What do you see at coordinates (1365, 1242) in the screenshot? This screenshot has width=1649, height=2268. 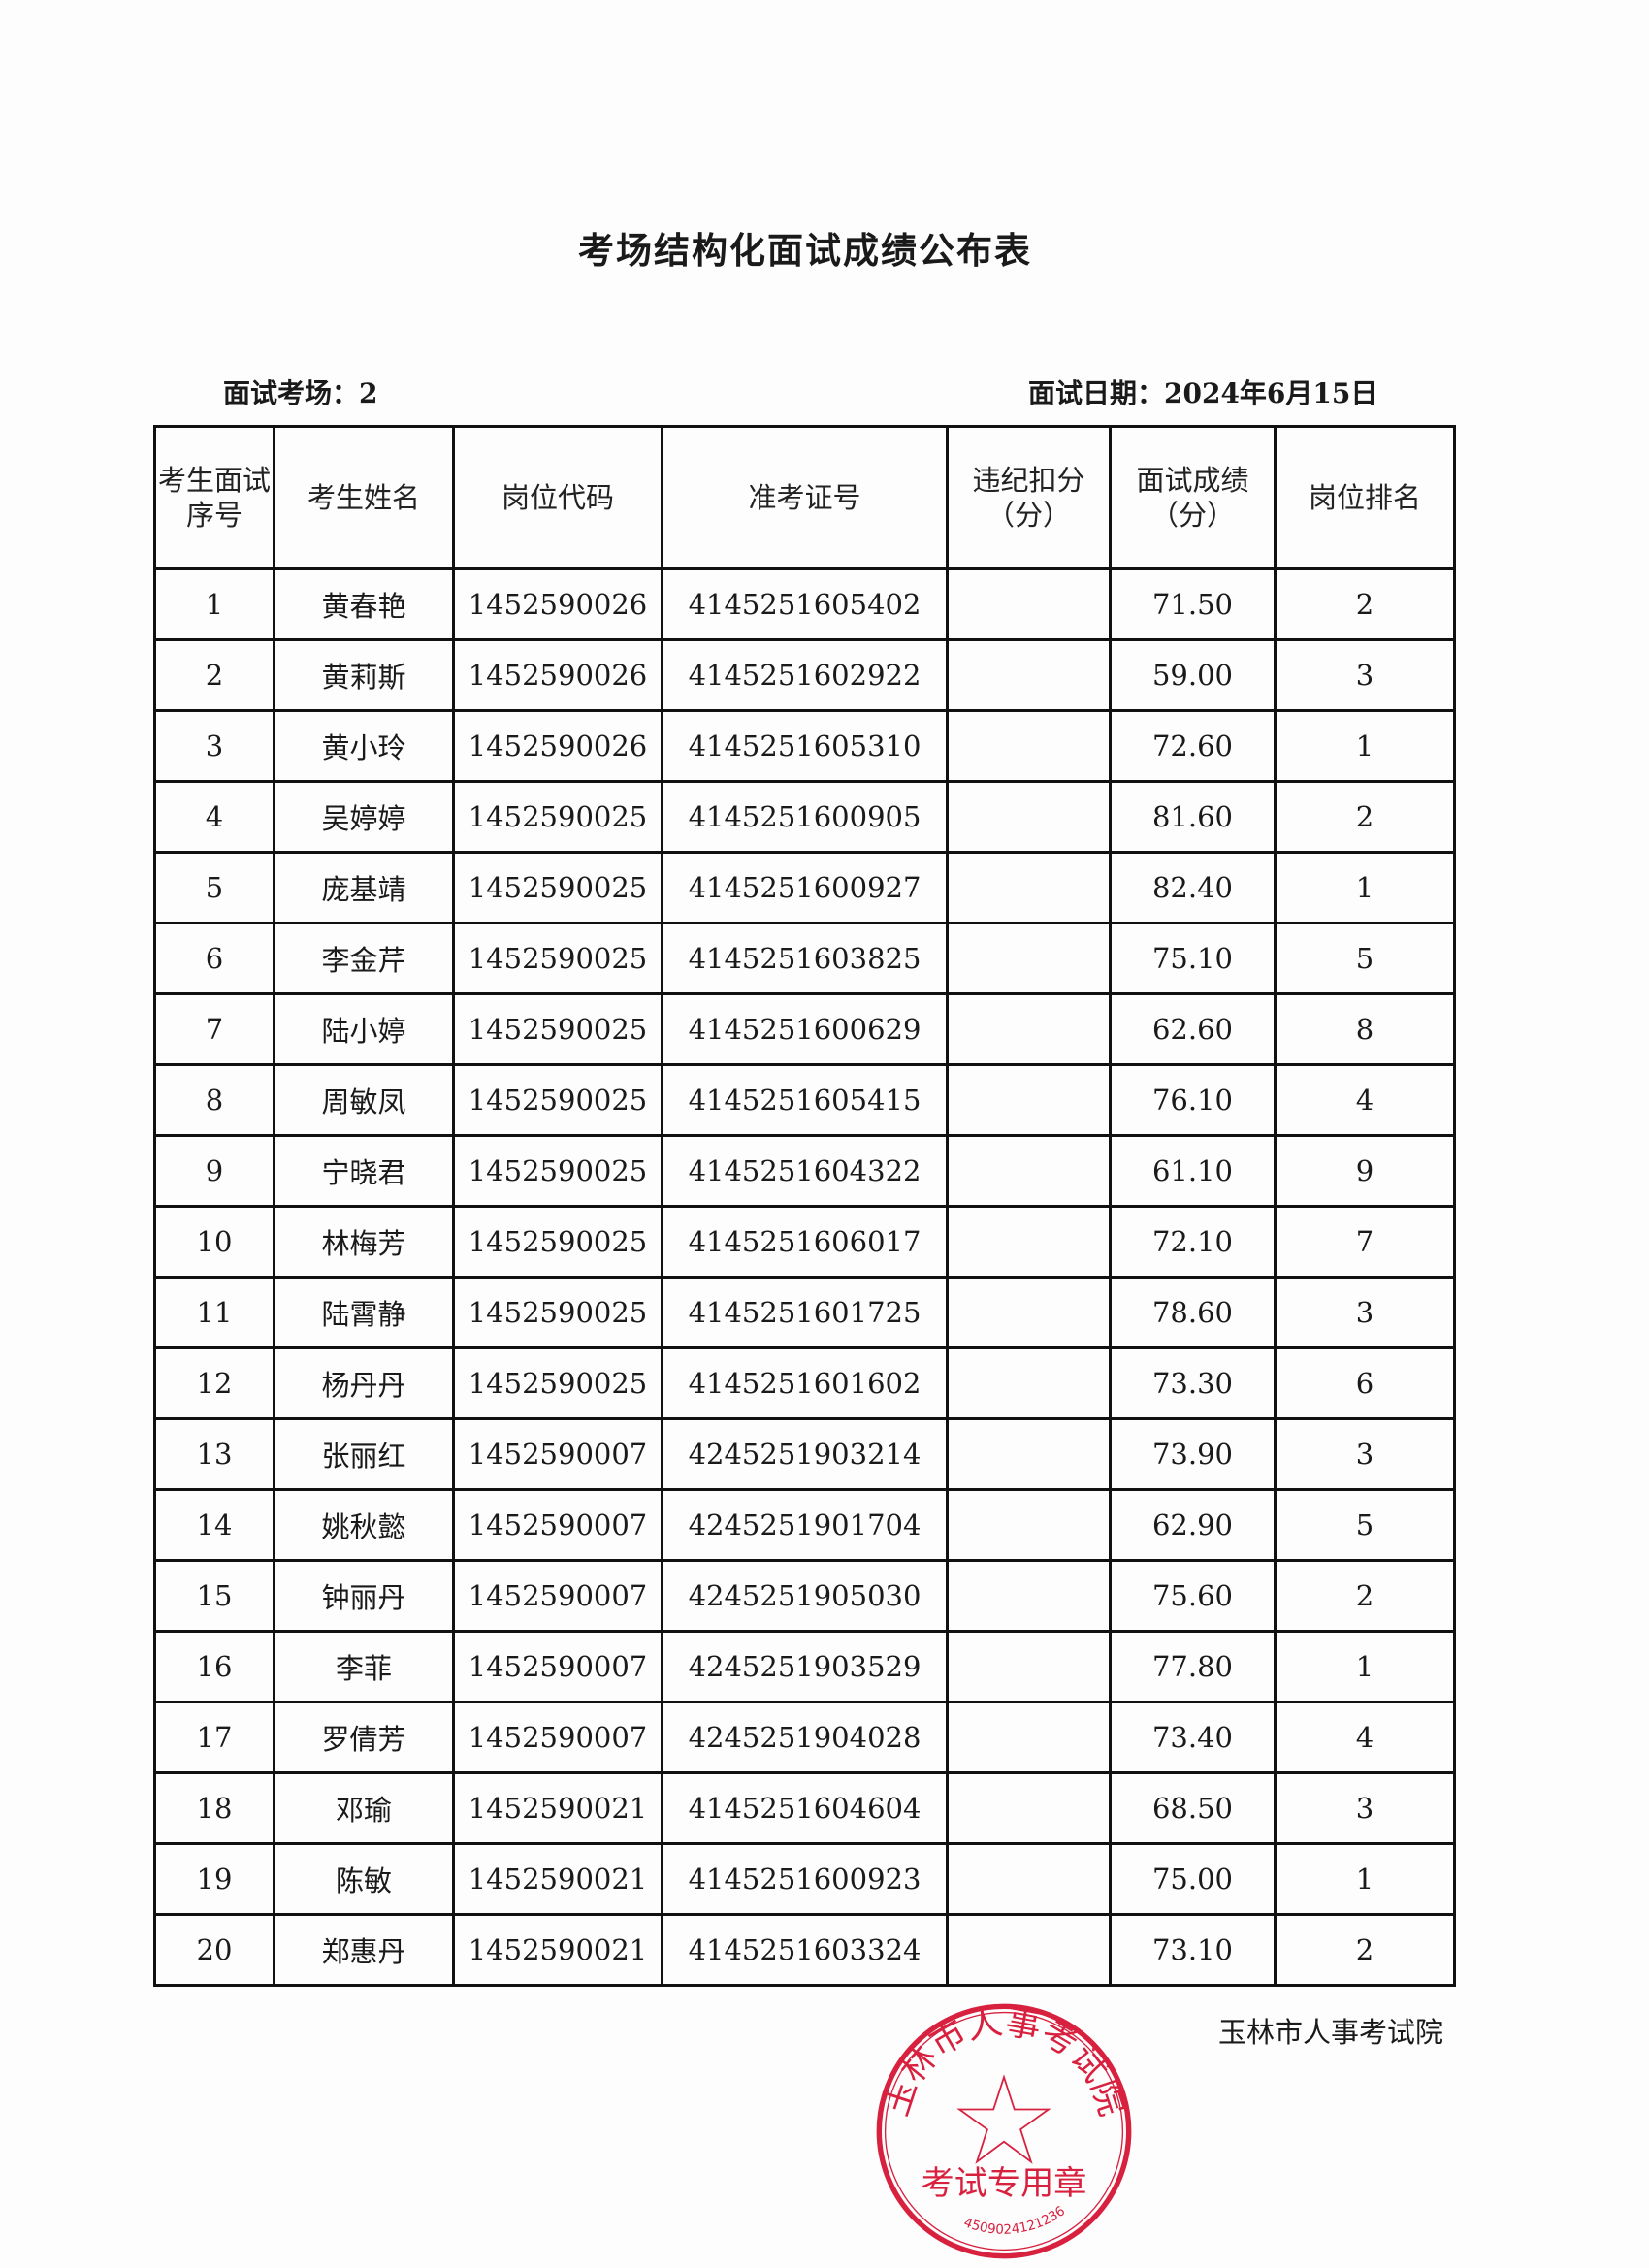 I see `cell-col-rank: 7` at bounding box center [1365, 1242].